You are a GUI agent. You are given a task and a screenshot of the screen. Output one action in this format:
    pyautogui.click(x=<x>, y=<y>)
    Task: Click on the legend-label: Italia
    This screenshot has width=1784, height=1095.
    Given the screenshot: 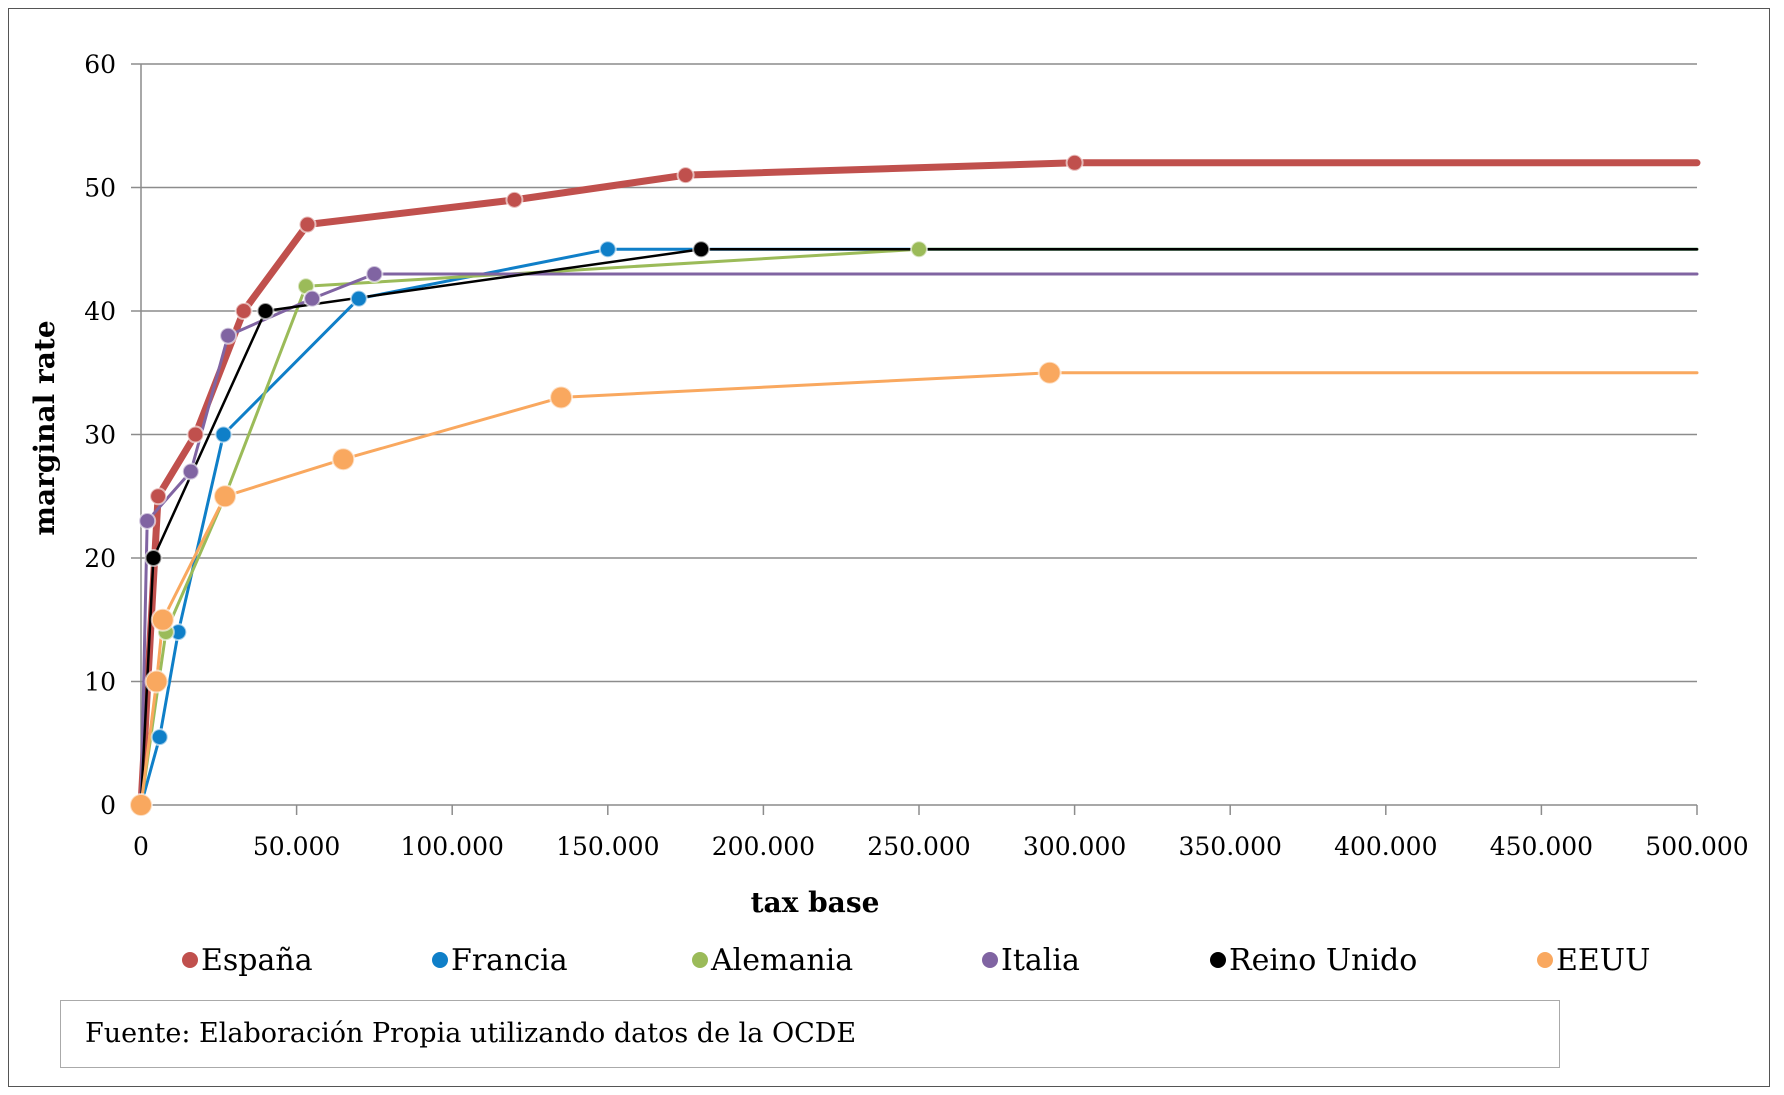 What is the action you would take?
    pyautogui.click(x=1040, y=960)
    